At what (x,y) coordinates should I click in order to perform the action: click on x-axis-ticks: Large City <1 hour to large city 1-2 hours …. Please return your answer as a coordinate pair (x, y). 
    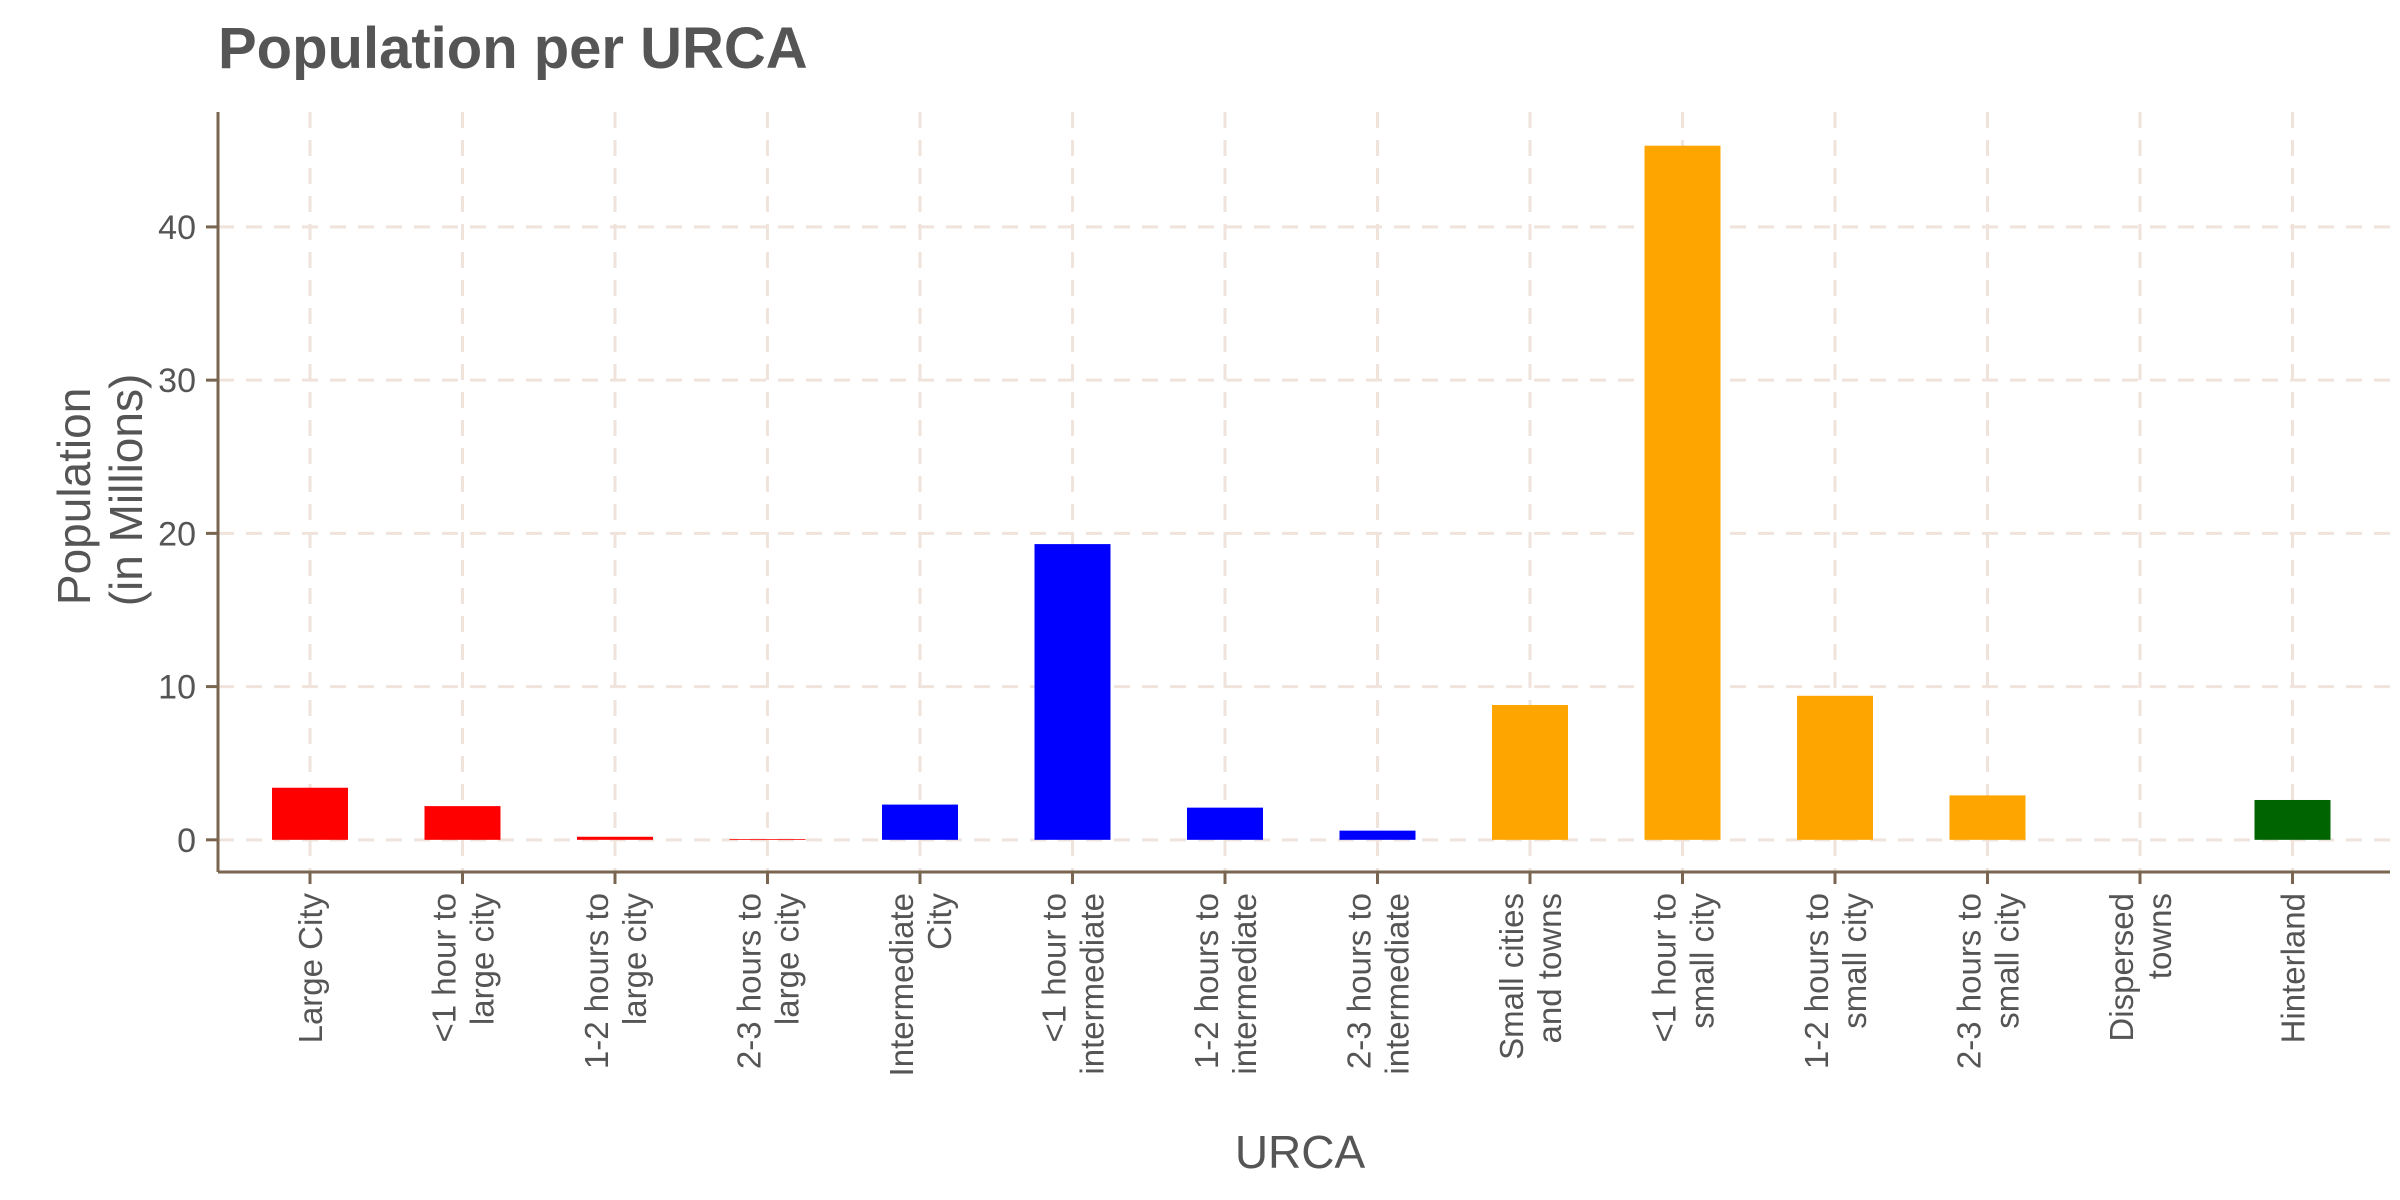
    Looking at the image, I should click on (1302, 974).